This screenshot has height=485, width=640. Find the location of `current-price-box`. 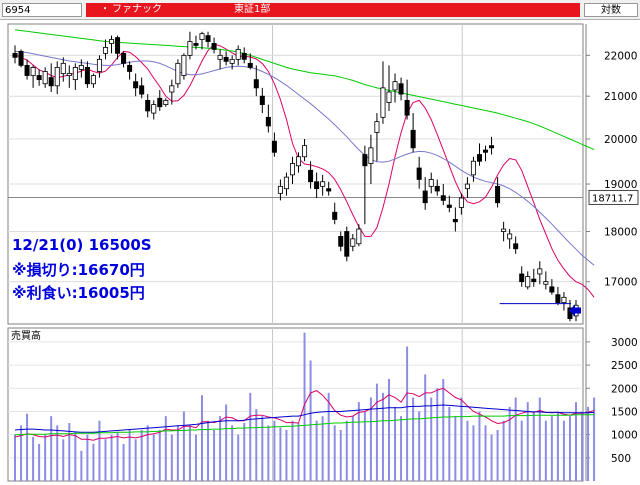

current-price-box is located at coordinates (613, 197).